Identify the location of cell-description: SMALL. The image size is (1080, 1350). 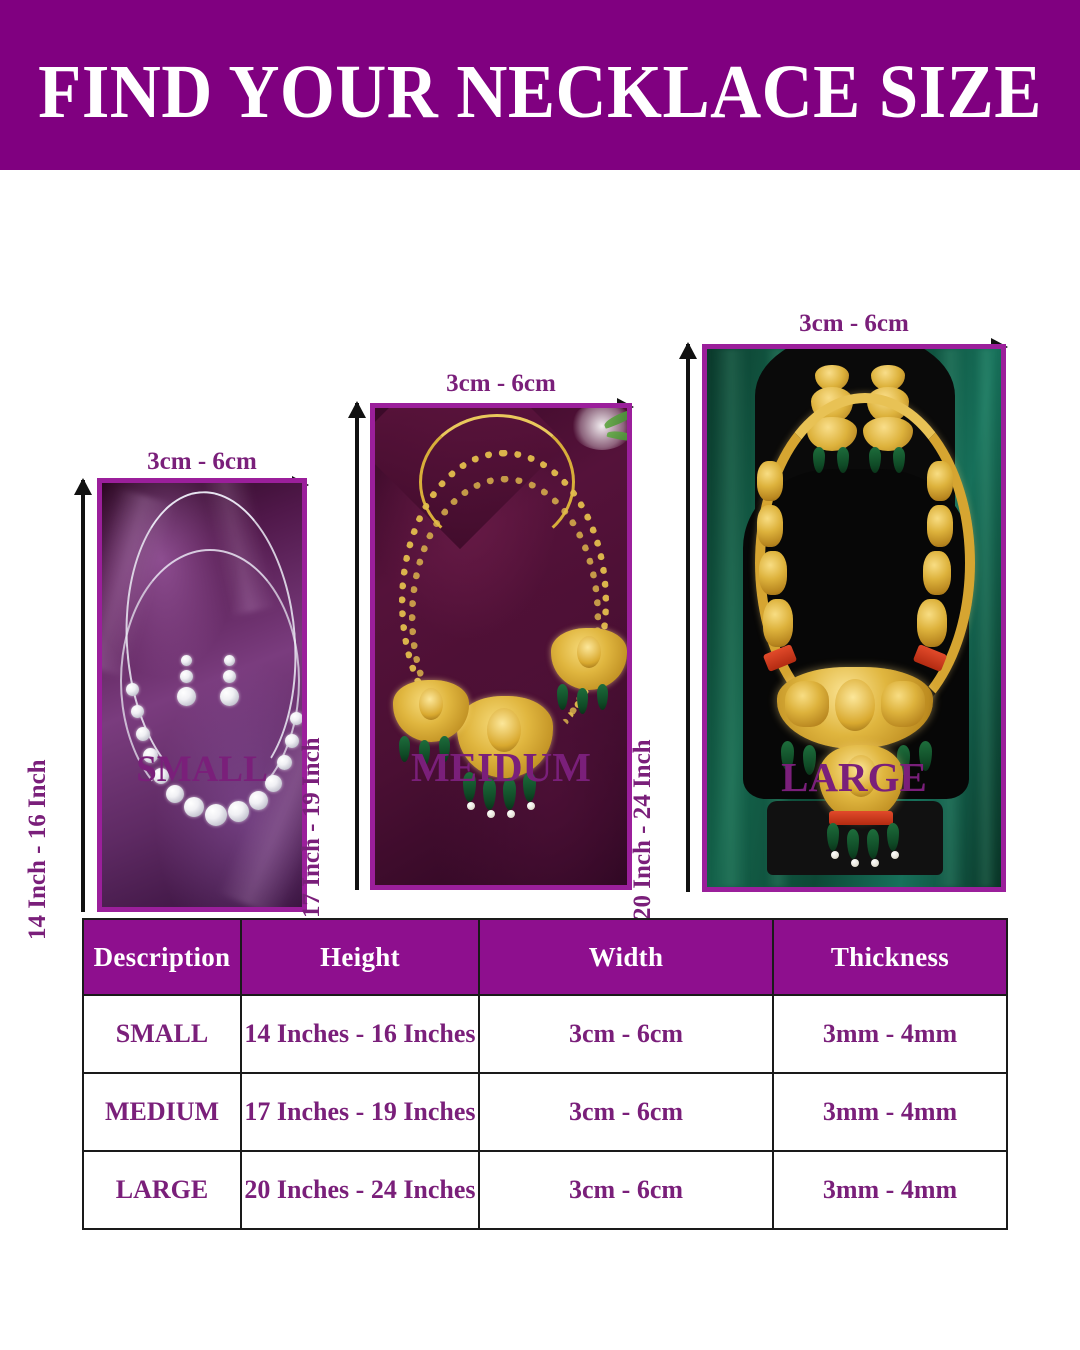
(162, 1034).